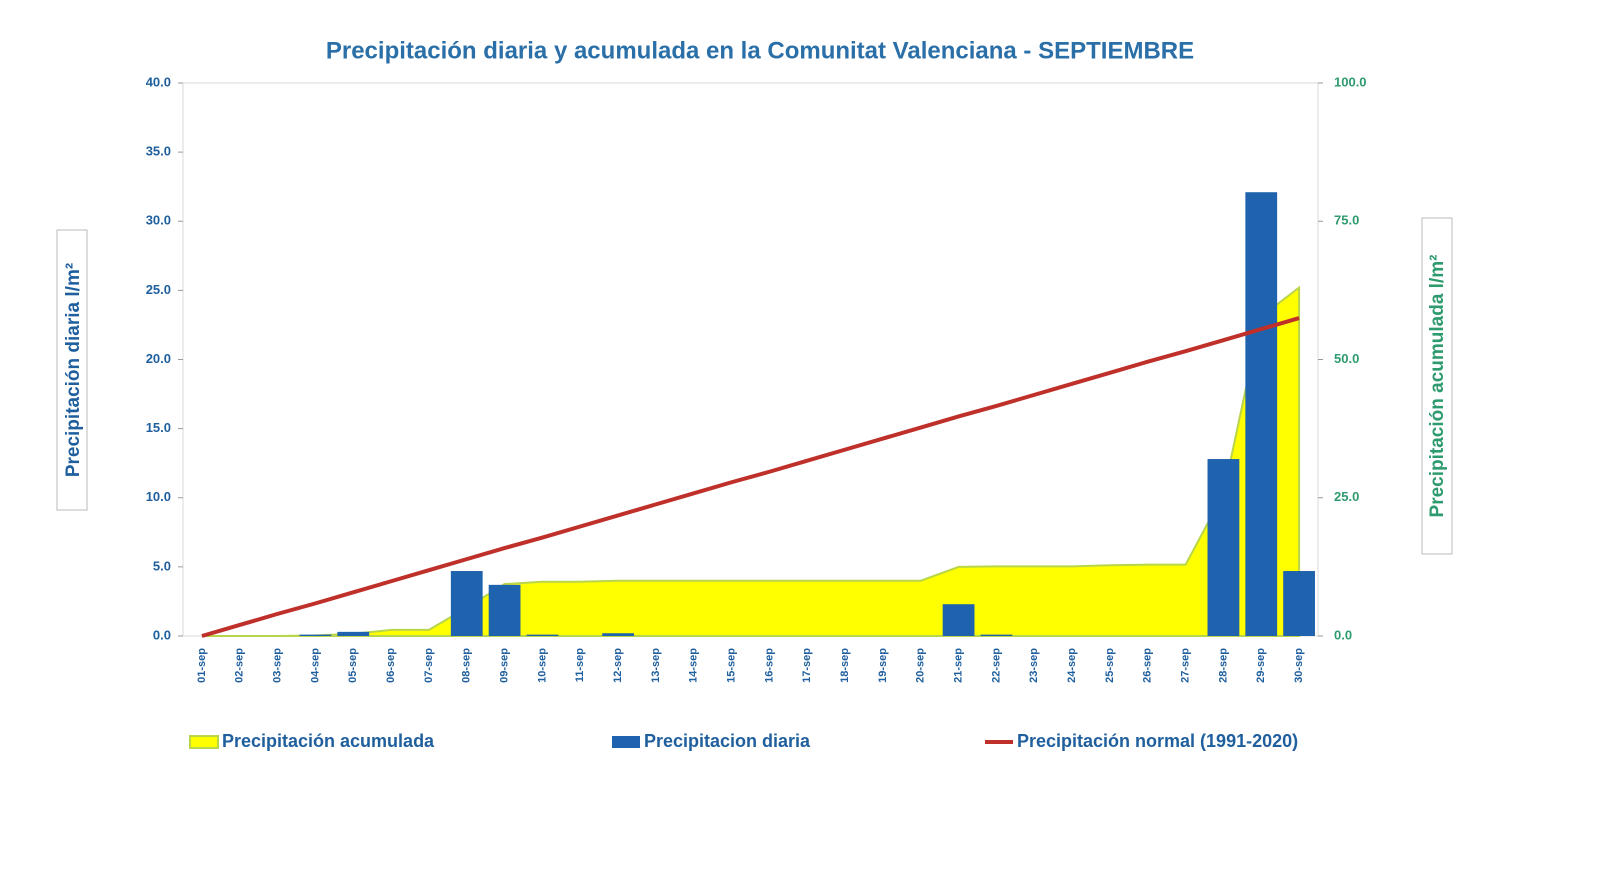 The height and width of the screenshot is (874, 1600). I want to click on x-tick-label: 14-sep, so click(694, 665).